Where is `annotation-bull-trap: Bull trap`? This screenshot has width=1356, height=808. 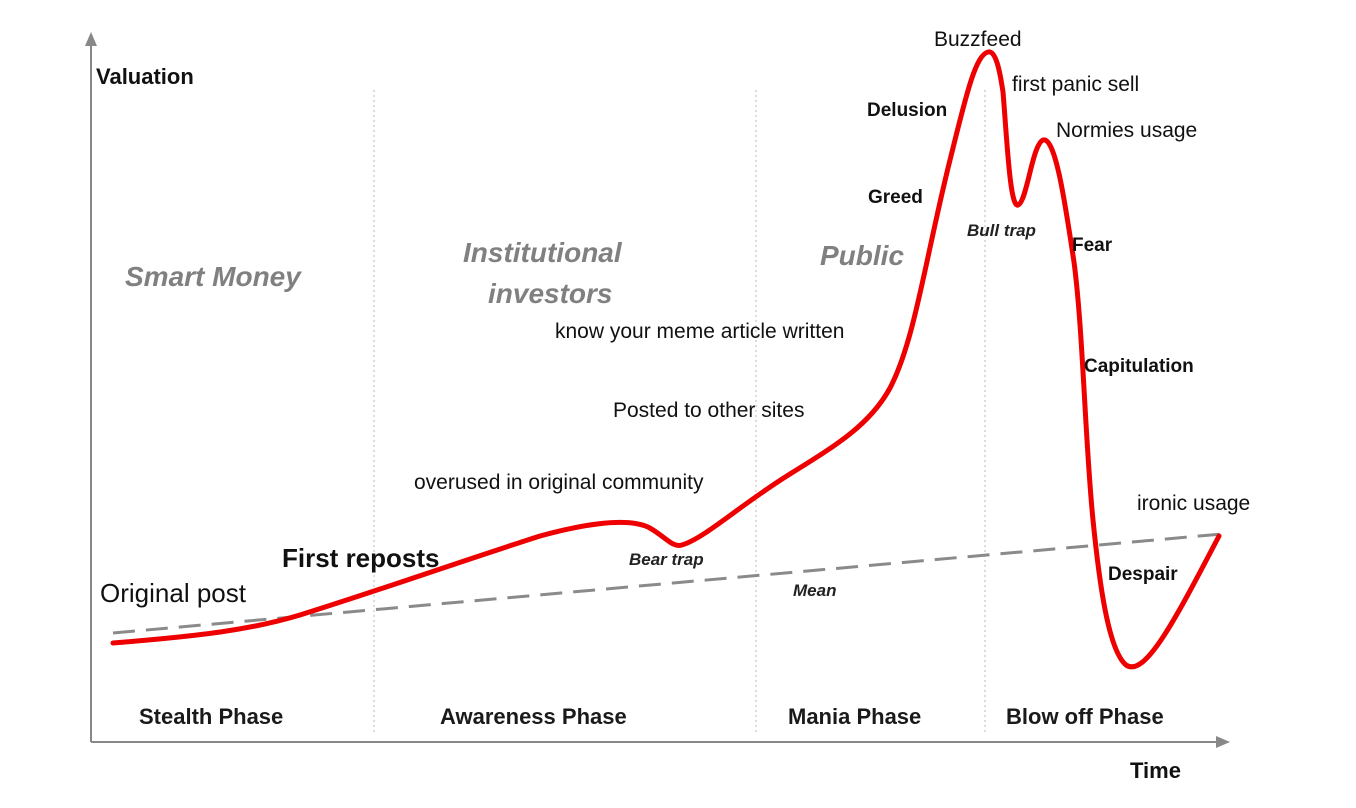
annotation-bull-trap: Bull trap is located at coordinates (1001, 230).